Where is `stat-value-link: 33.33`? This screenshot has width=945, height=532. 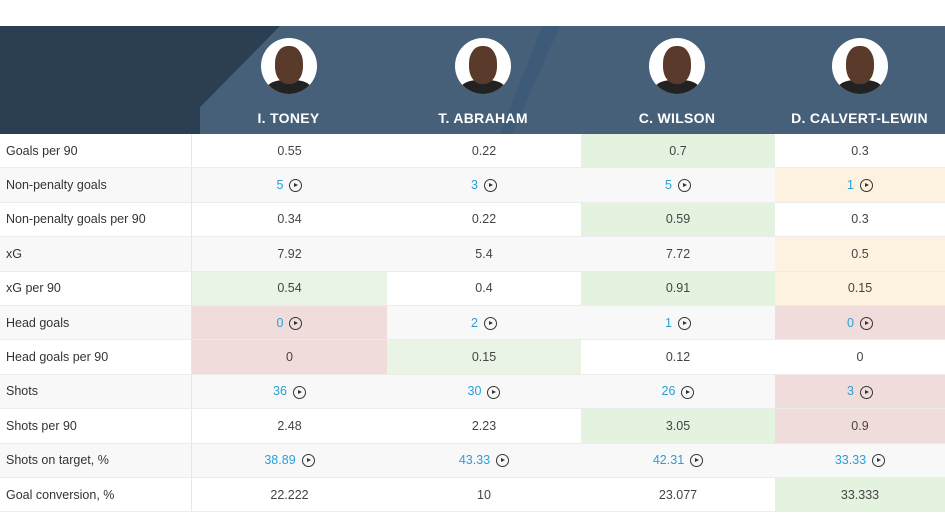
stat-value-link: 33.33 is located at coordinates (850, 460).